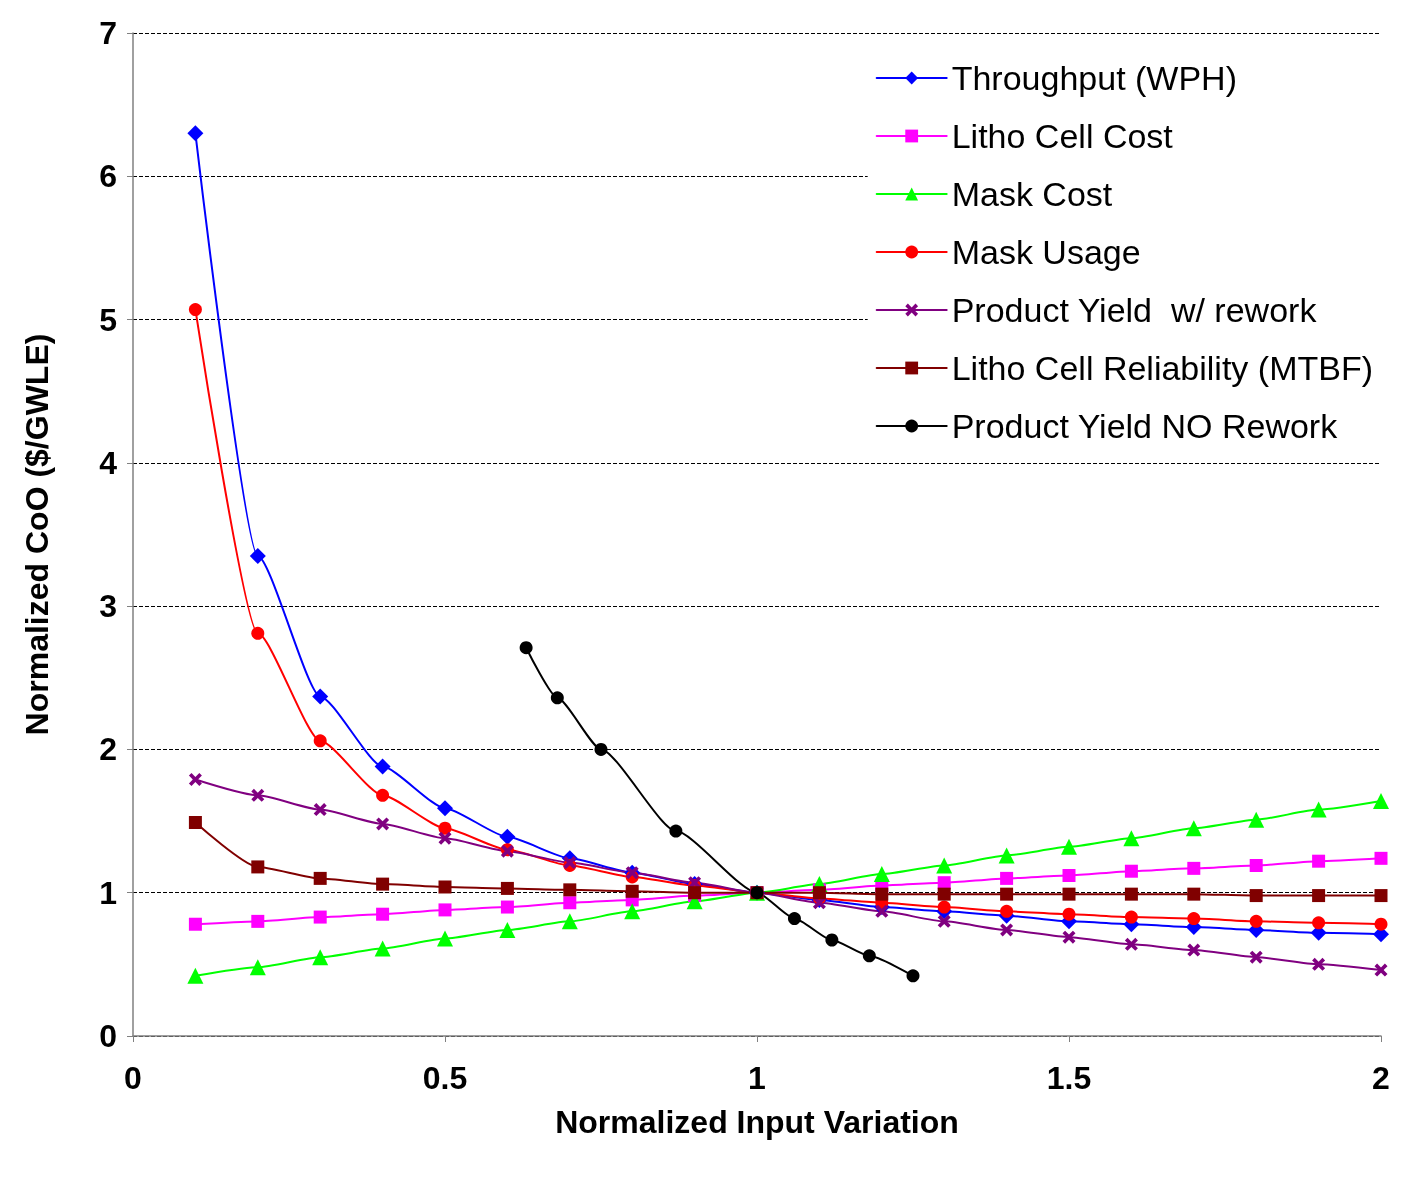  I want to click on x-axis-title: Normalized Input Variation, so click(757, 1122).